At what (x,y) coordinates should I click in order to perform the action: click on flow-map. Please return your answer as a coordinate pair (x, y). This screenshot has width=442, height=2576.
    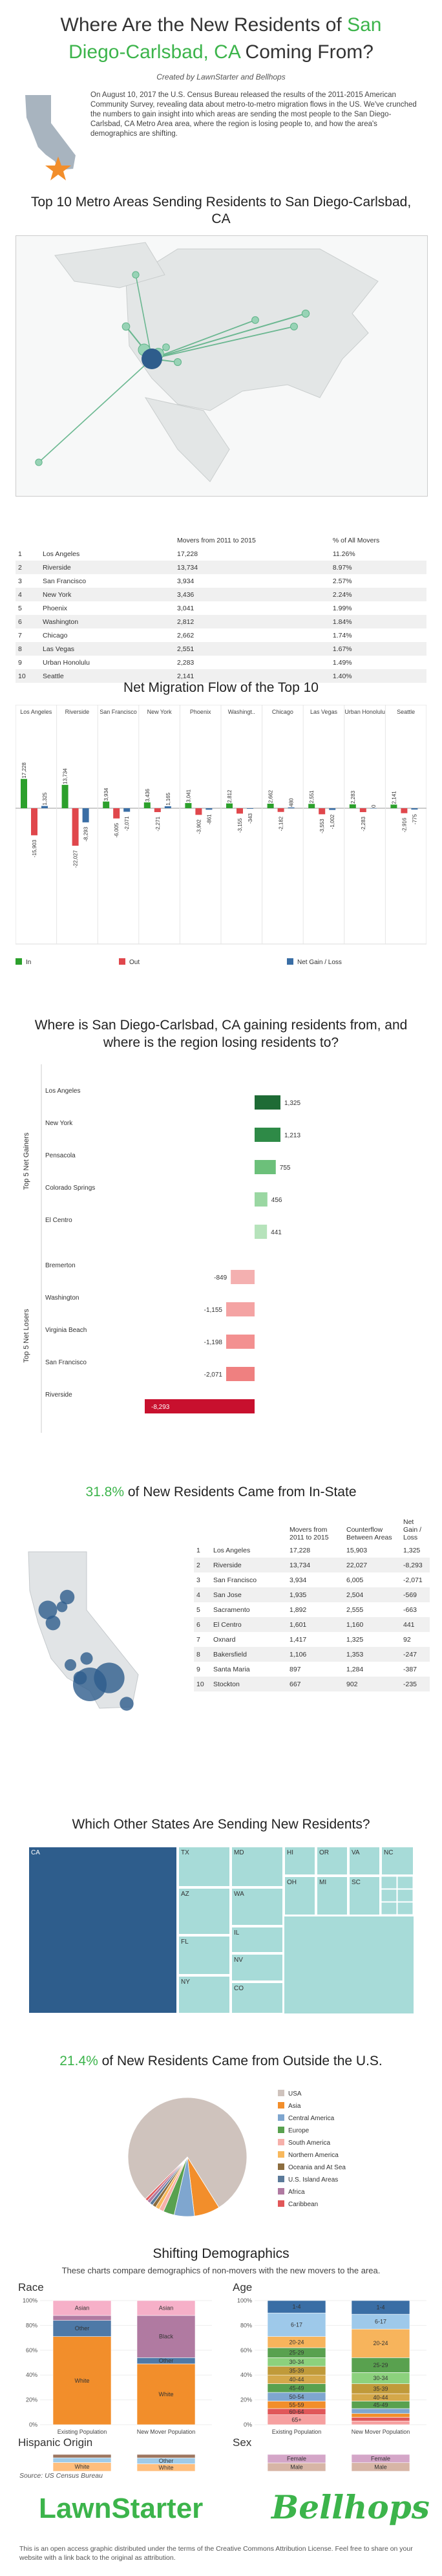
    Looking at the image, I should click on (222, 366).